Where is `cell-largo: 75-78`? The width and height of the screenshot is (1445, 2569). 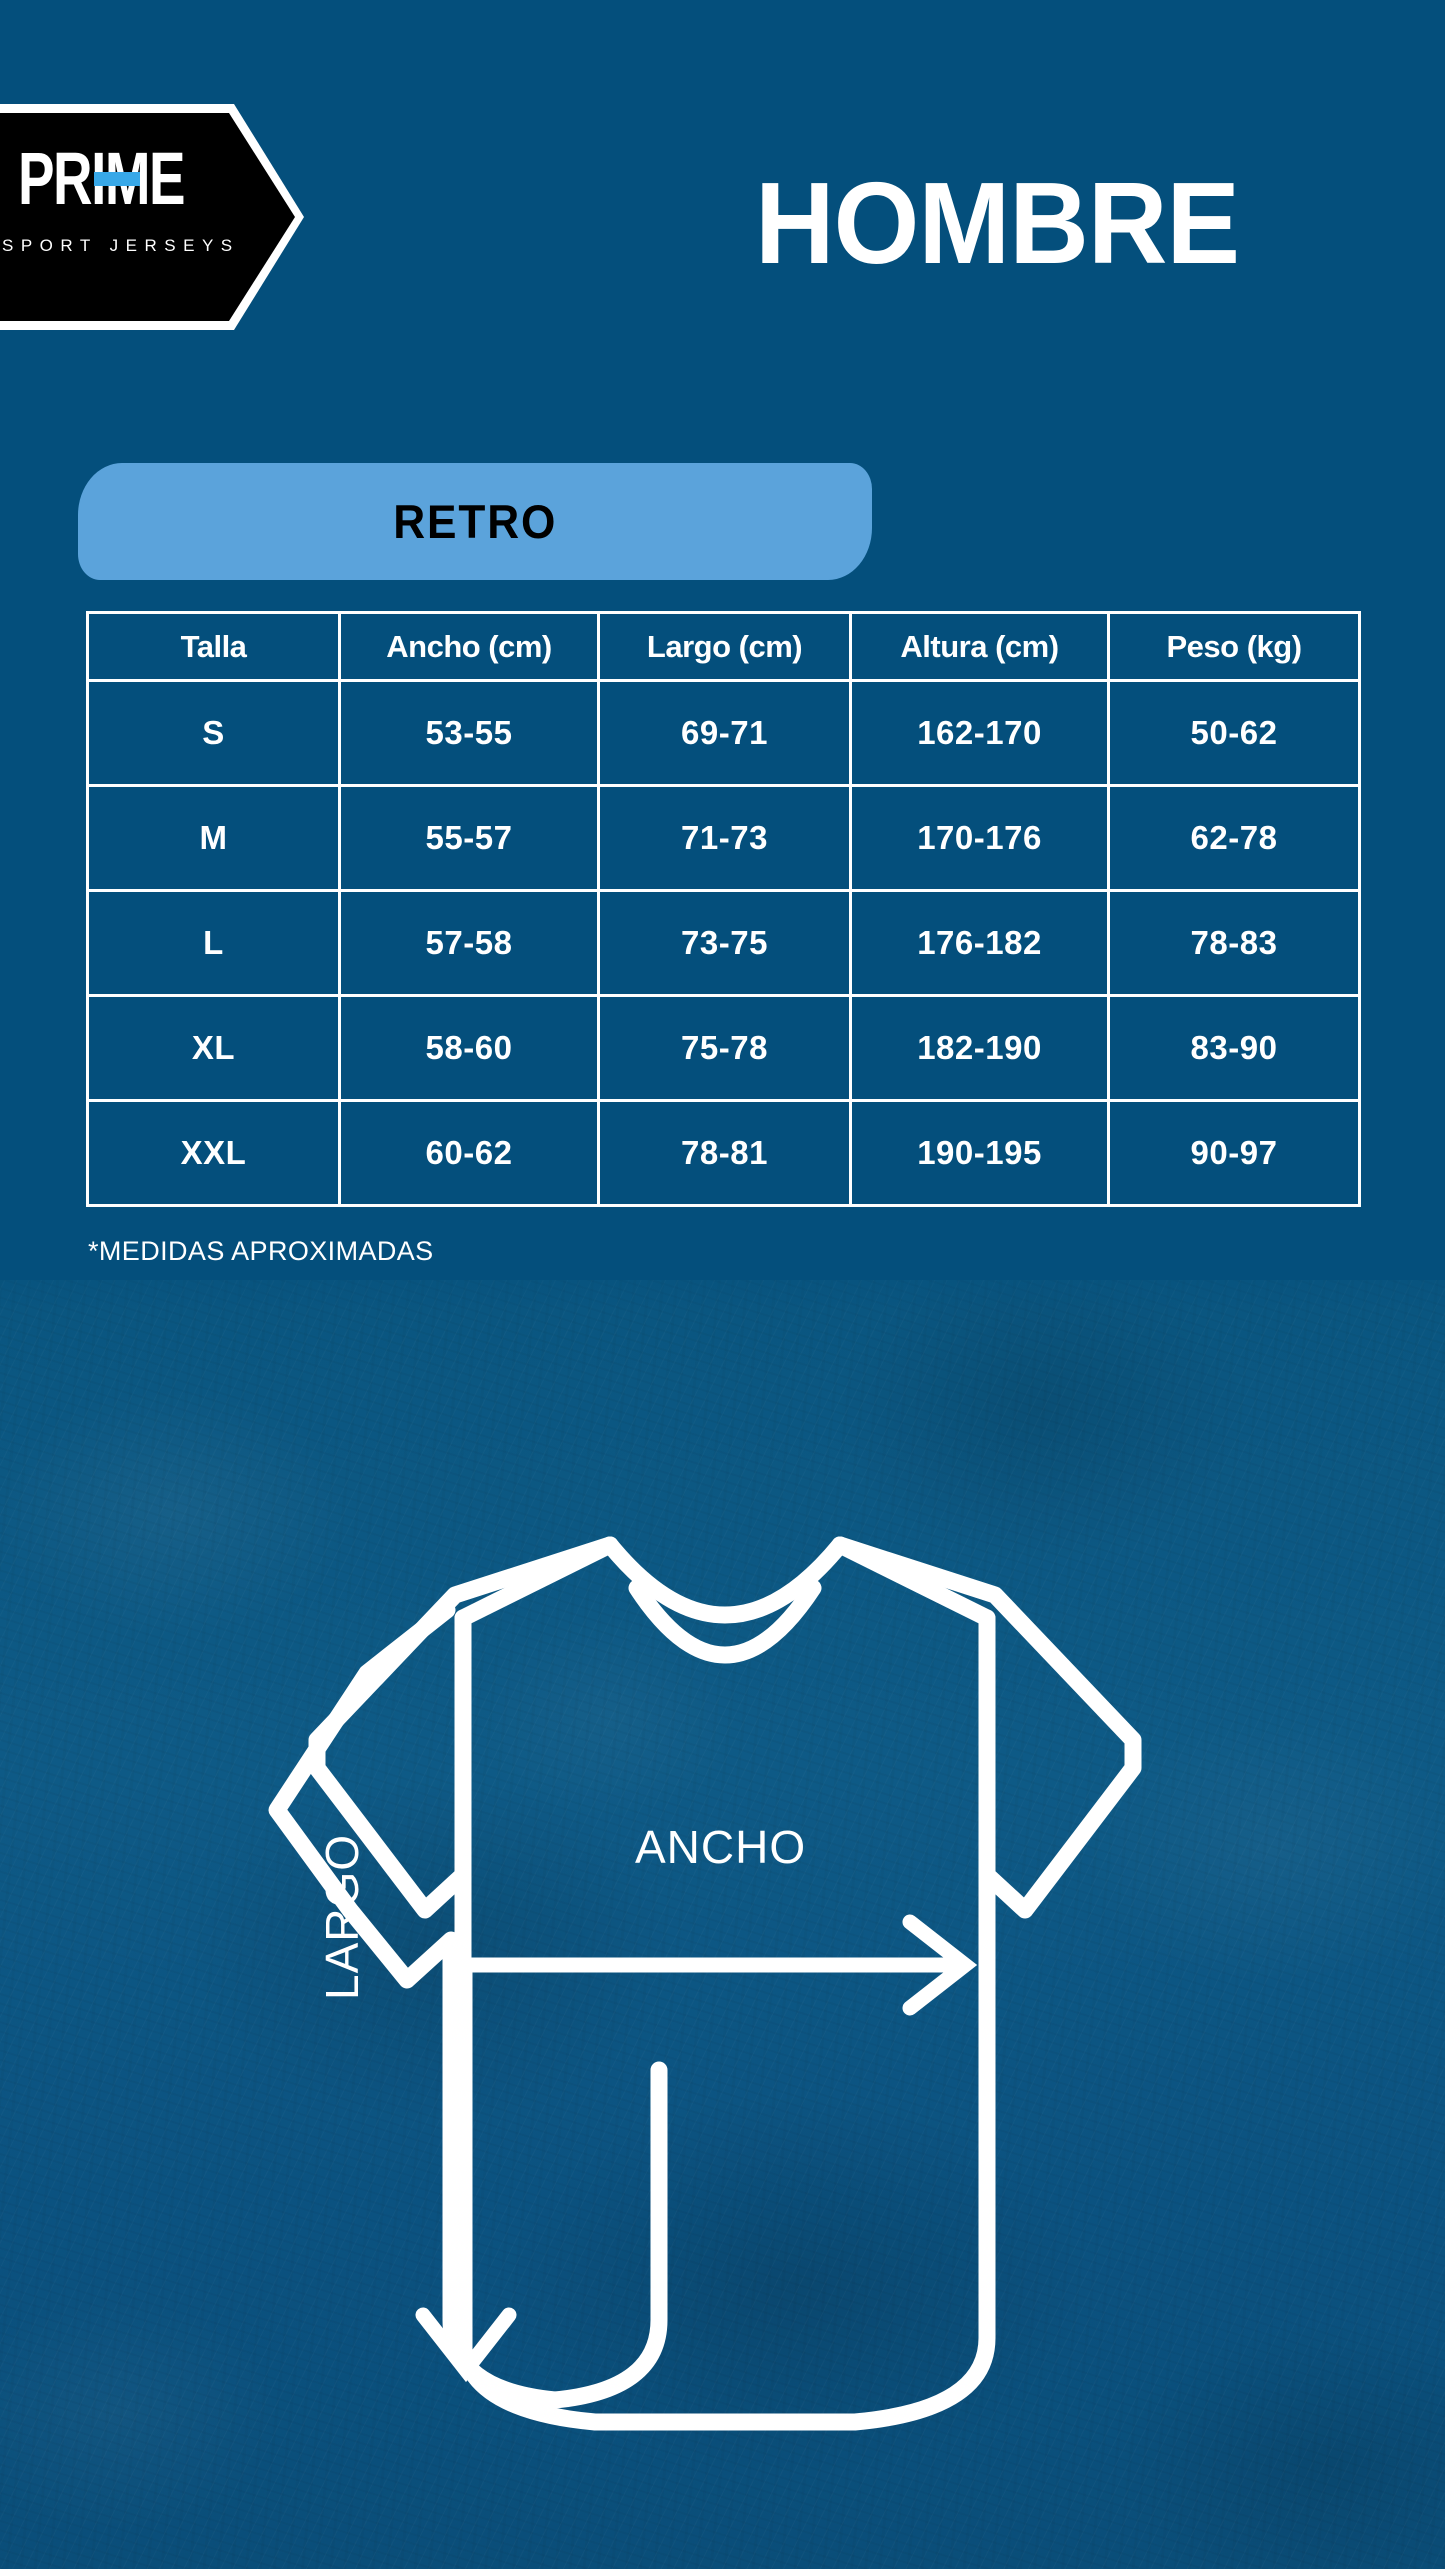
cell-largo: 75-78 is located at coordinates (724, 1048).